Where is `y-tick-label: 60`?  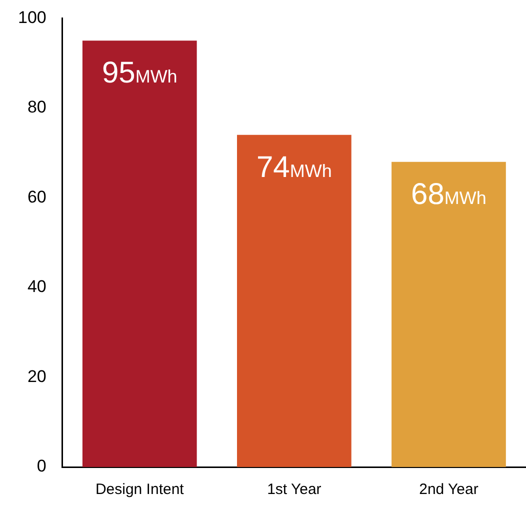 y-tick-label: 60 is located at coordinates (36, 196).